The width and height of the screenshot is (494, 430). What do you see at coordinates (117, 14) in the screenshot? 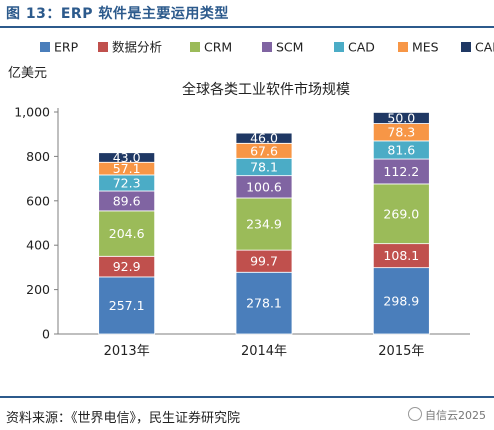
I see `figure-title: 图 13：ERP 软件是主要运用类型` at bounding box center [117, 14].